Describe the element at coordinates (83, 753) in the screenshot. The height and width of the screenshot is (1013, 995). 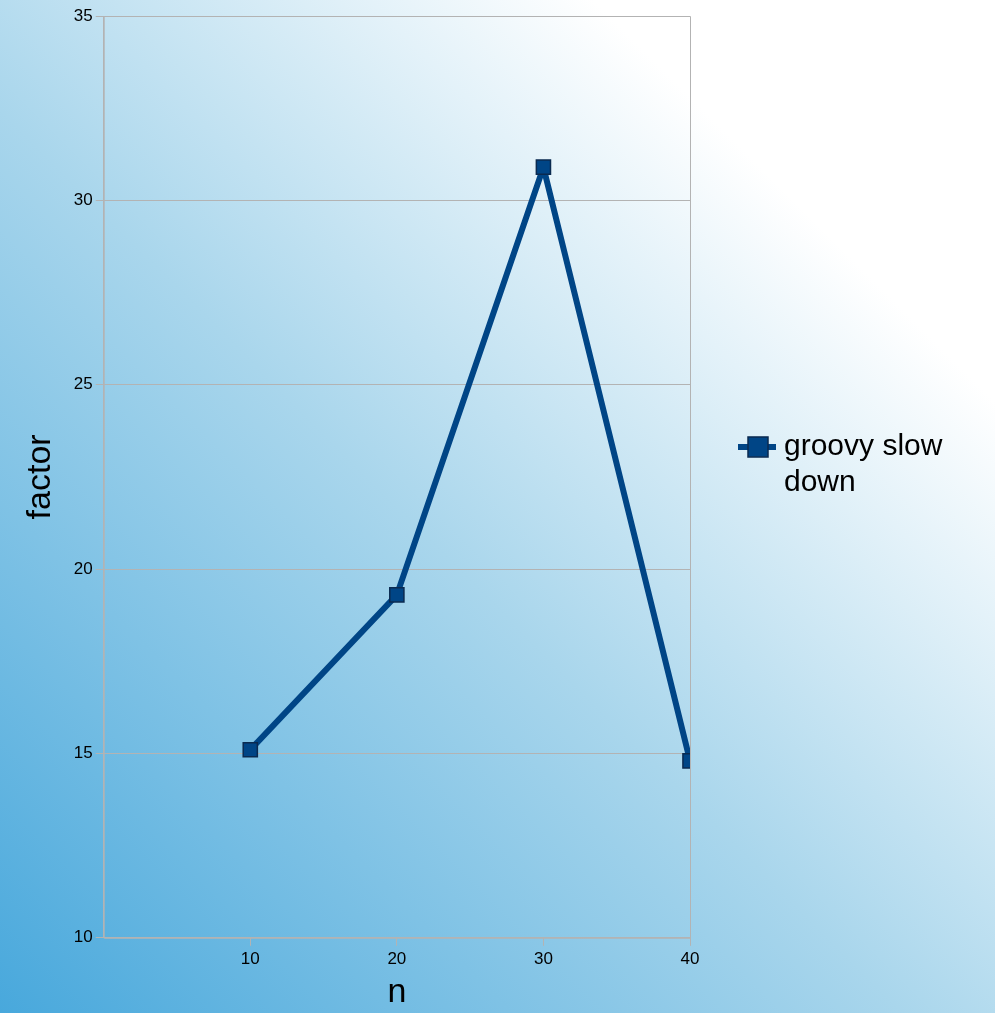
I see `y-tick-label: 15` at that location.